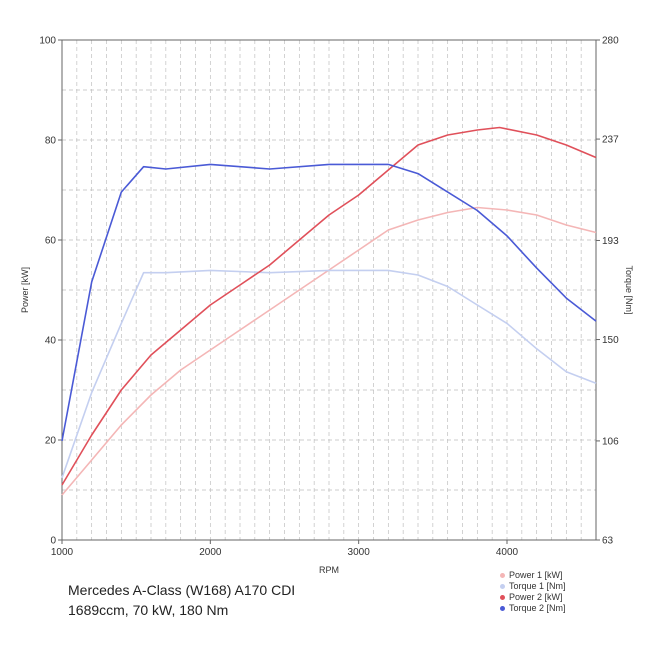  I want to click on y-right-tick-label: 106, so click(610, 441).